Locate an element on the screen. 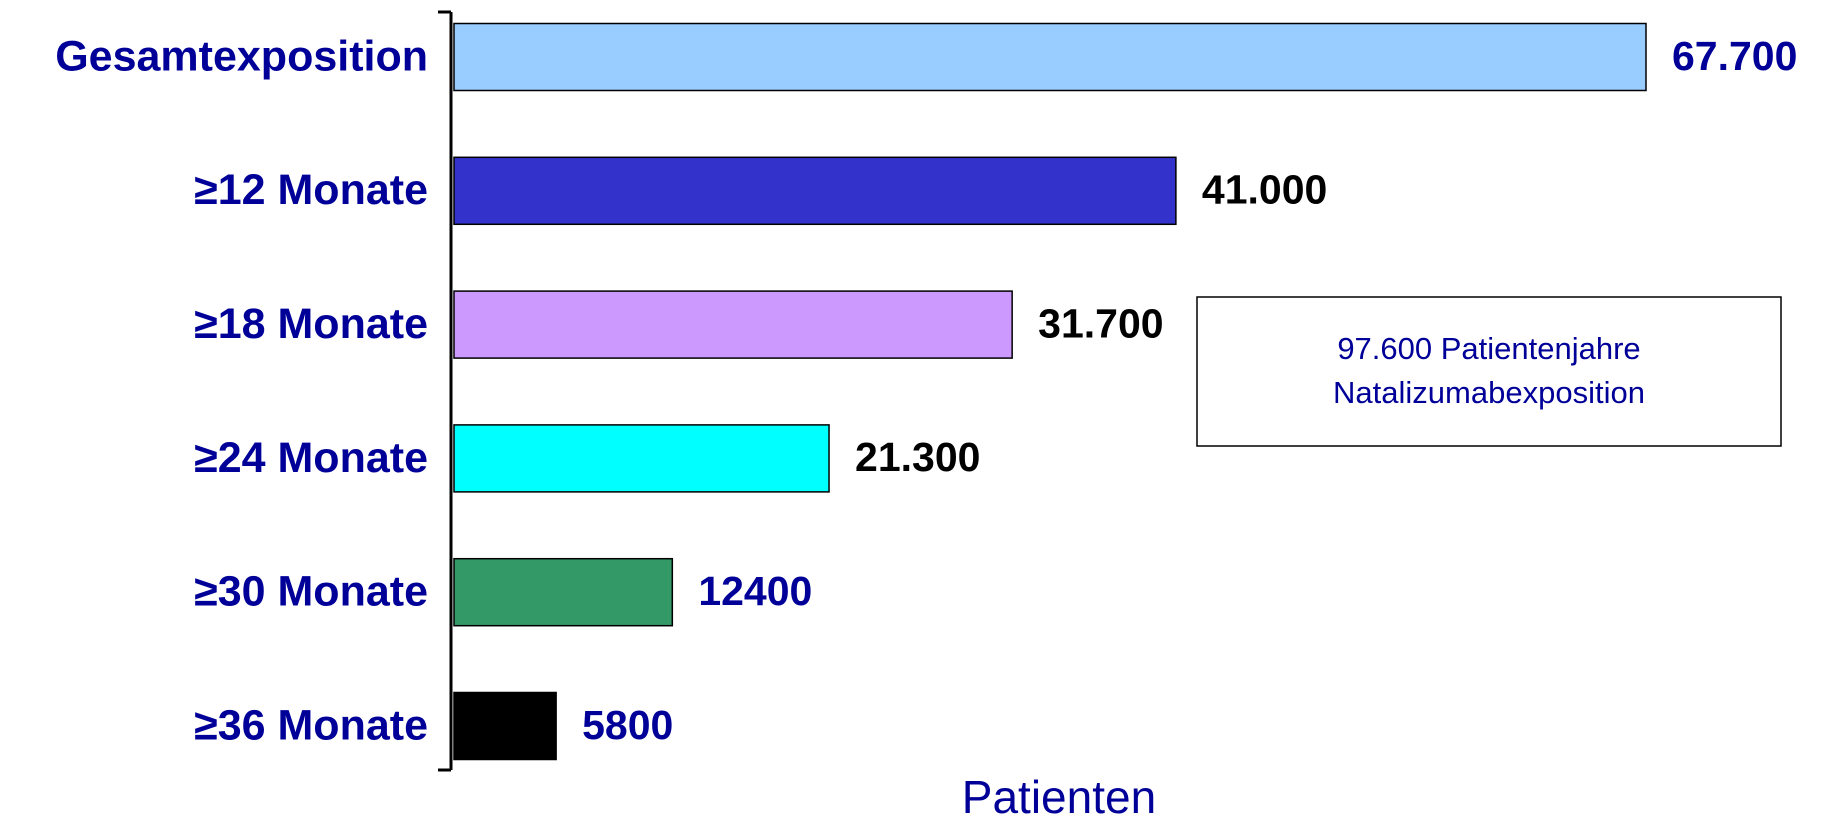 Image resolution: width=1825 pixels, height=822 pixels. value-label: 67.700 is located at coordinates (1734, 56).